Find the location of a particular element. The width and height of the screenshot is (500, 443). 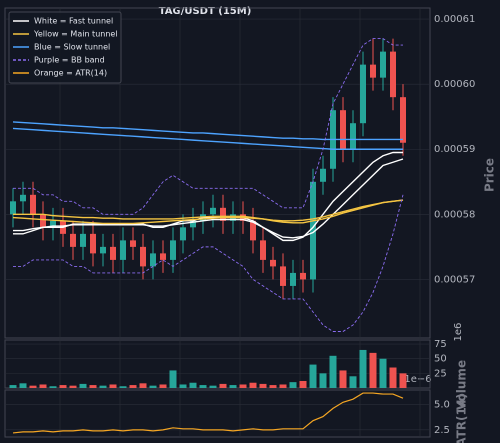

chart-title: TAG/USDT (15M) is located at coordinates (205, 11).